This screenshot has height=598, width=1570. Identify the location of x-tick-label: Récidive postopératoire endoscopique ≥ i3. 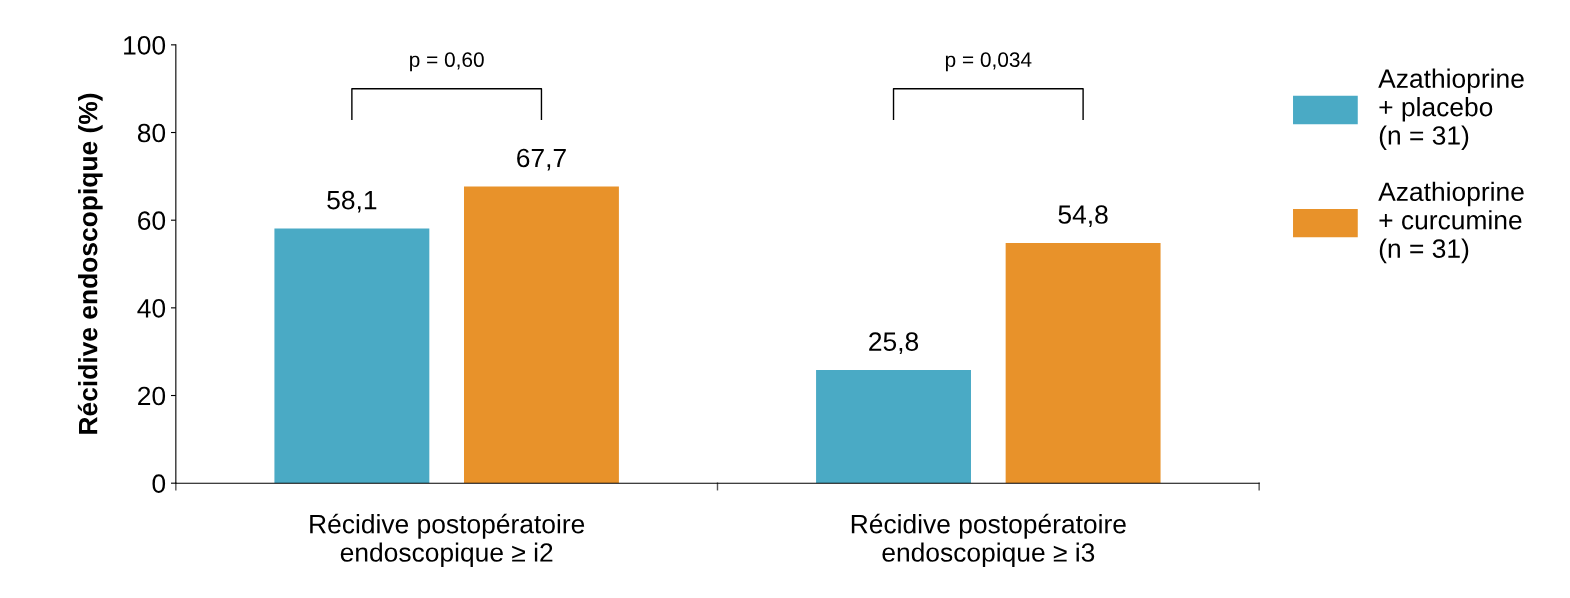
(988, 540).